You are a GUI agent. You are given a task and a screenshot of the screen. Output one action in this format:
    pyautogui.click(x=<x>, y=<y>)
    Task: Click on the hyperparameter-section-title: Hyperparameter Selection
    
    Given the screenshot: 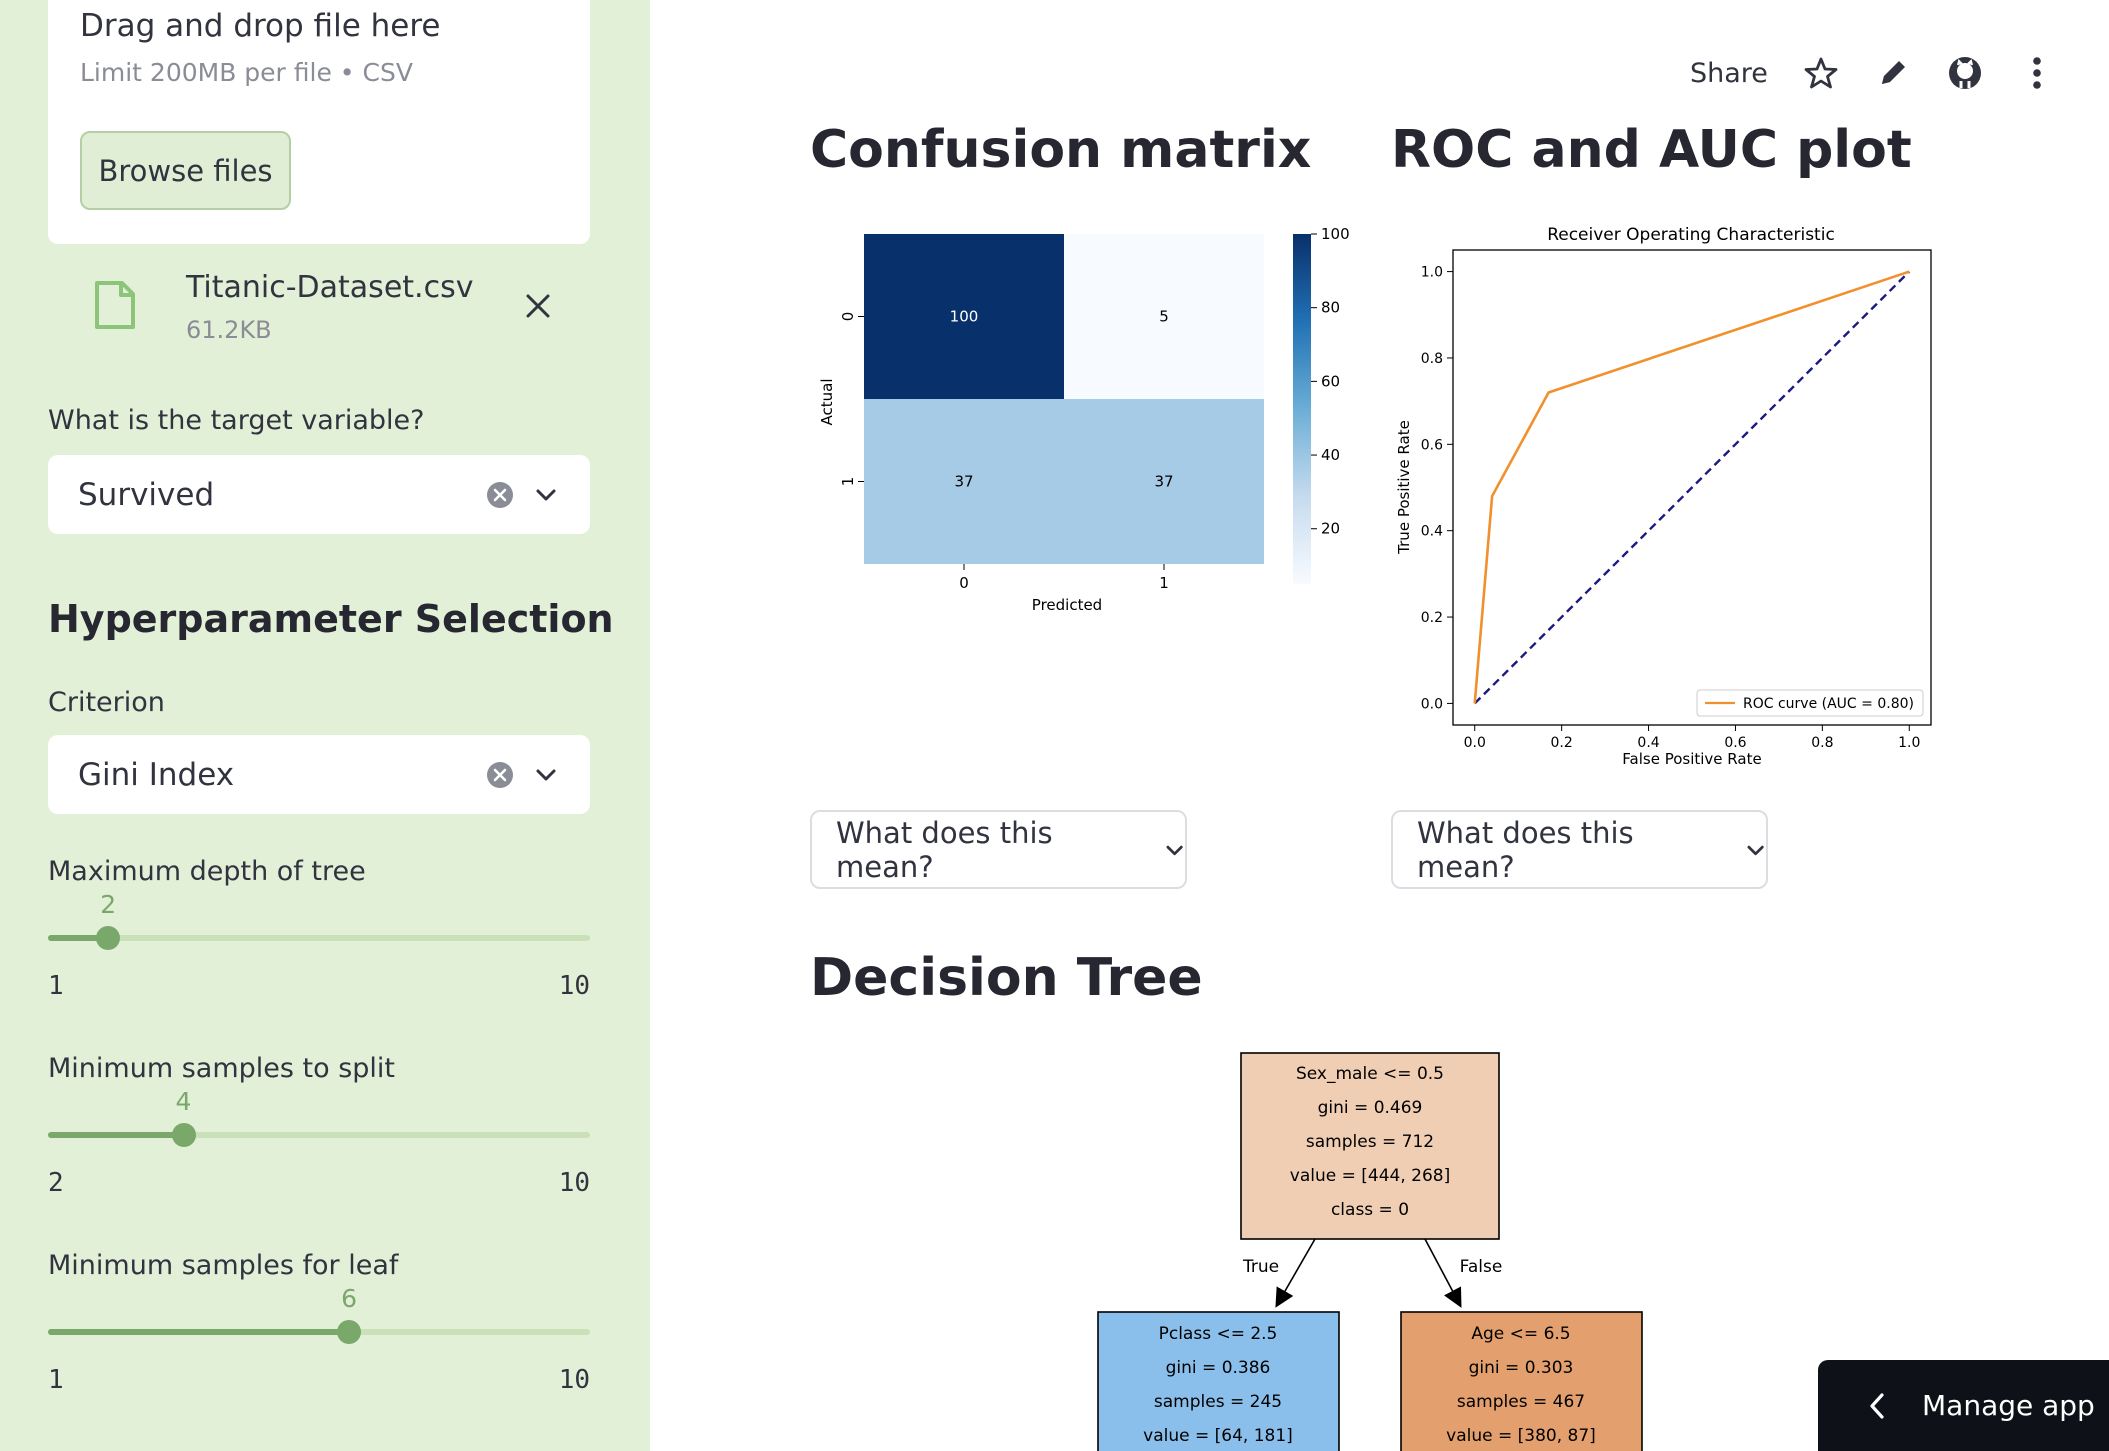 What is the action you would take?
    pyautogui.click(x=331, y=619)
    